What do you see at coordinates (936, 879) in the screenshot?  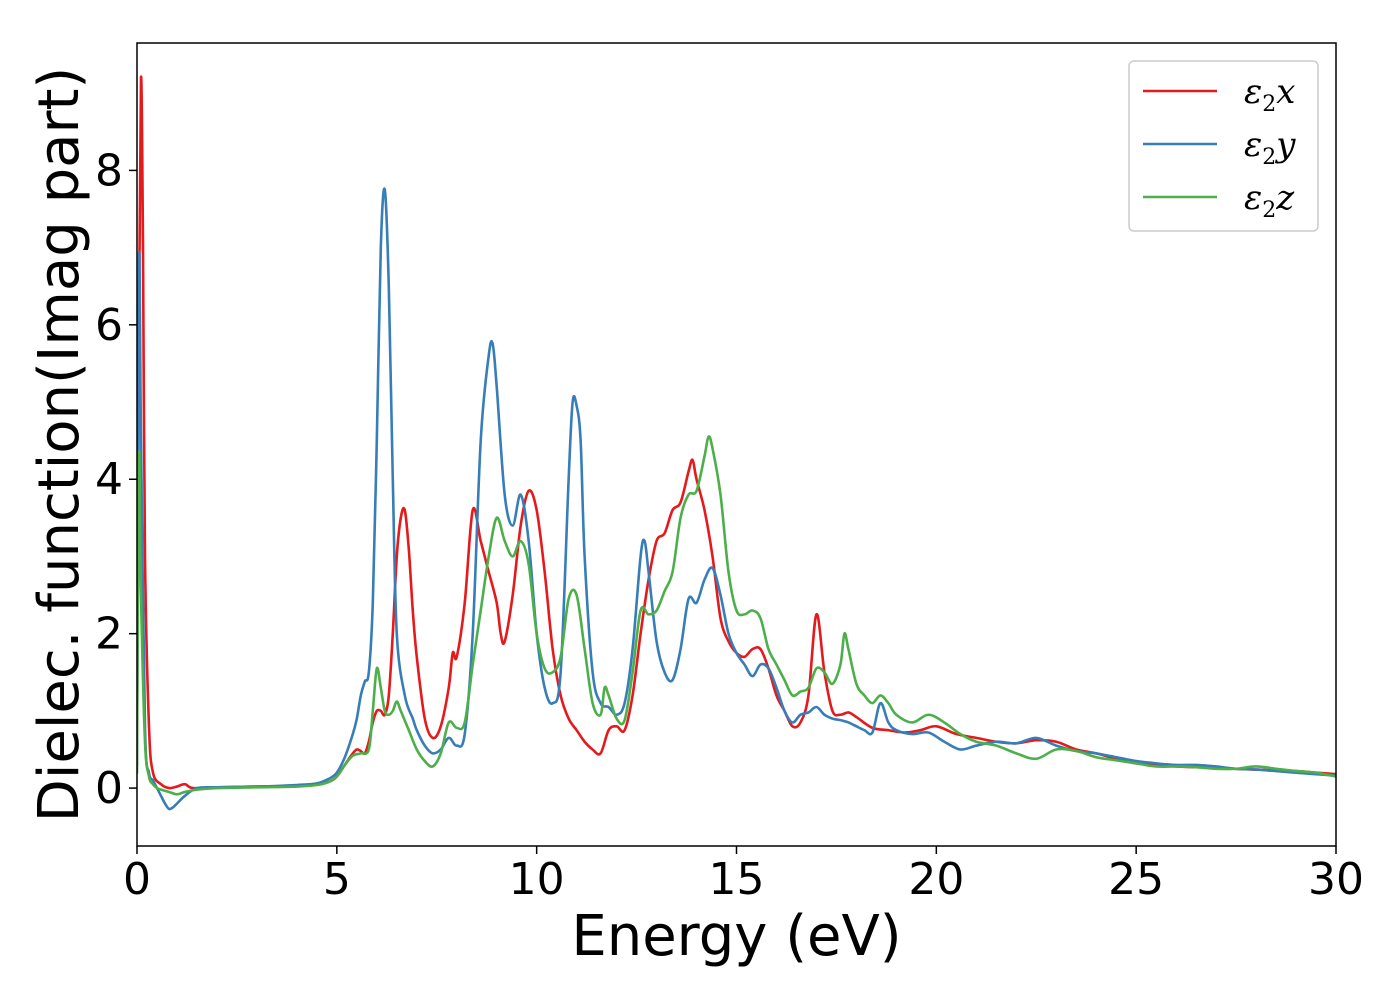 I see `x-tick-label: 20` at bounding box center [936, 879].